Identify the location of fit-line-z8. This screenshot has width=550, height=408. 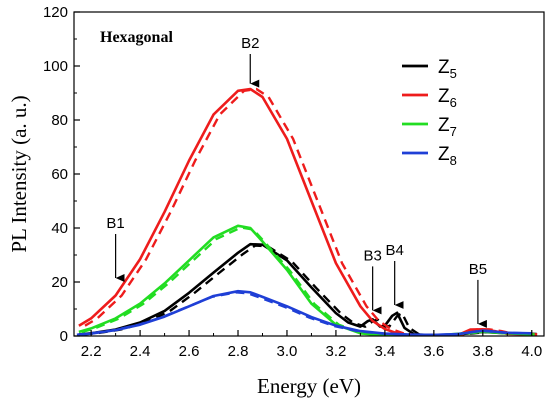
(303, 313).